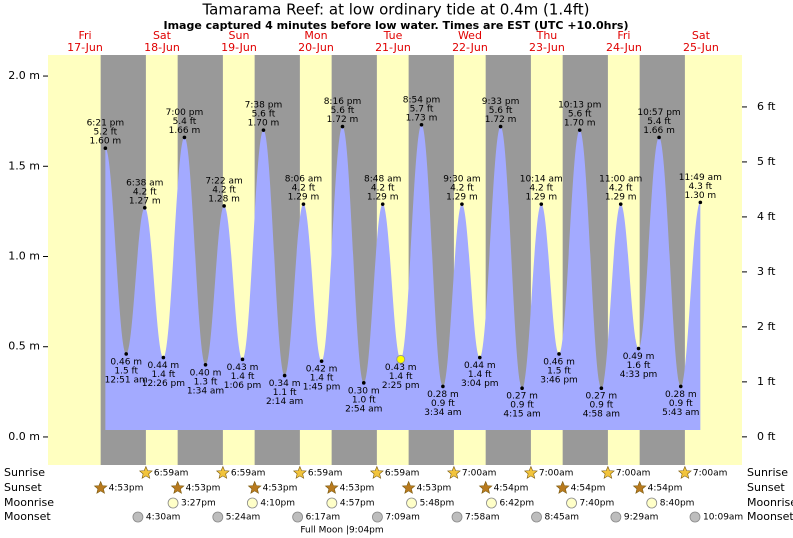 The image size is (793, 538). I want to click on tide-time: 8:06 am, so click(303, 180).